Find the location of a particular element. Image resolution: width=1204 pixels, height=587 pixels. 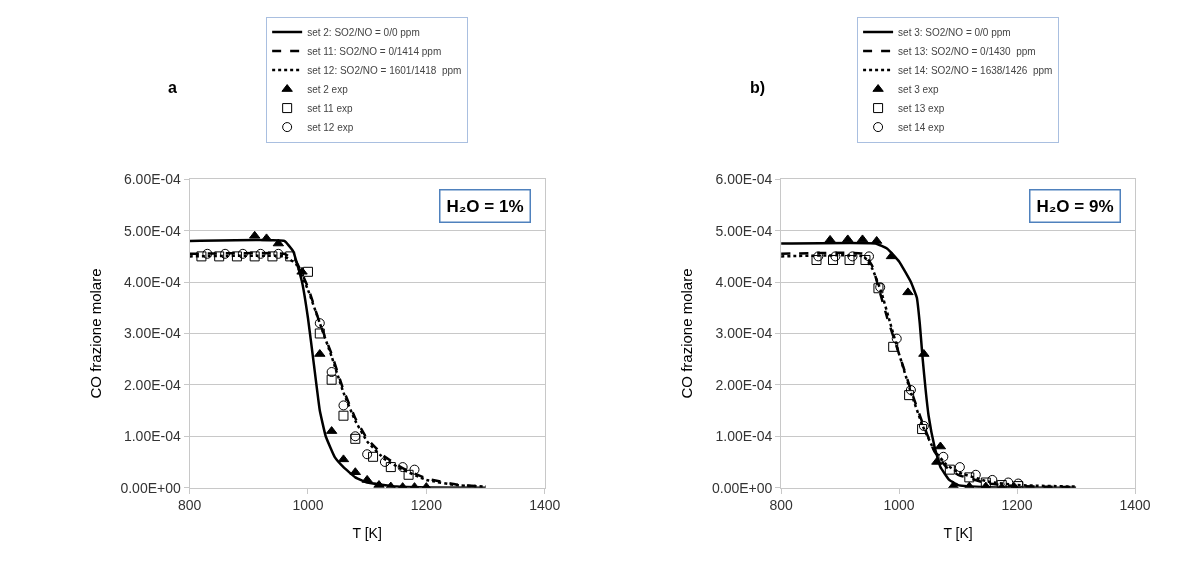

legend-label: set 13 exp is located at coordinates (921, 108).